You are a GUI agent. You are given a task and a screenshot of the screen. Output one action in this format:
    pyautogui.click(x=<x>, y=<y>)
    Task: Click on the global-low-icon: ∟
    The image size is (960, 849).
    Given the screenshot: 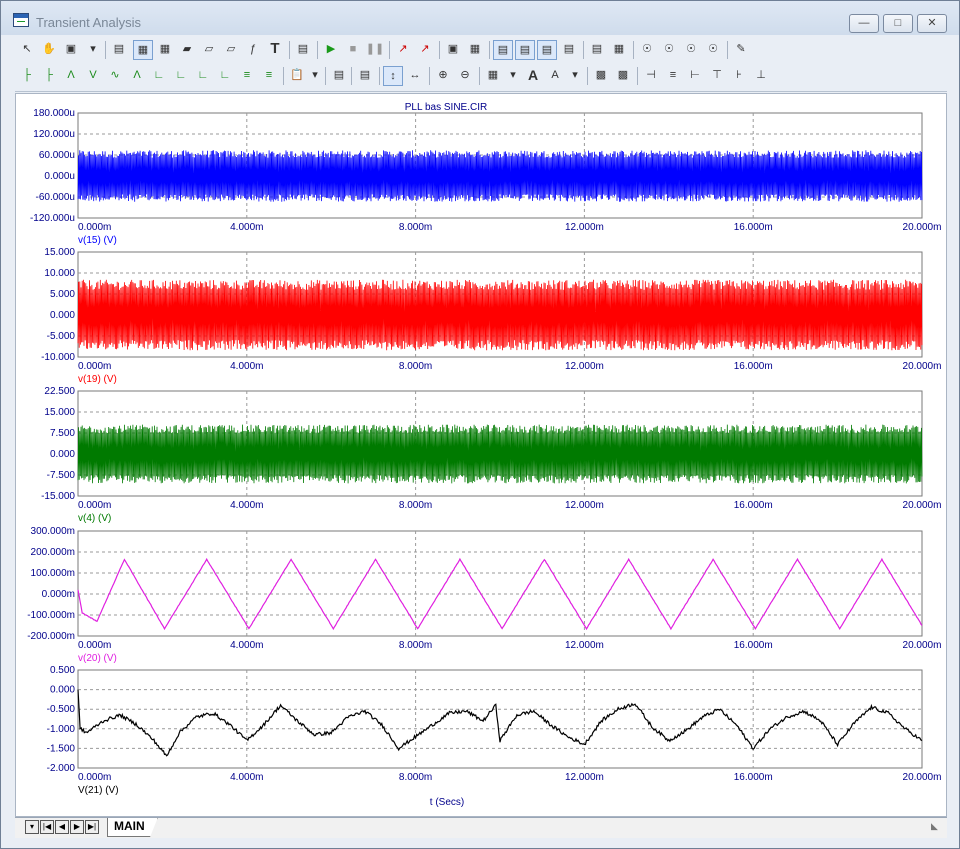 What is the action you would take?
    pyautogui.click(x=159, y=75)
    